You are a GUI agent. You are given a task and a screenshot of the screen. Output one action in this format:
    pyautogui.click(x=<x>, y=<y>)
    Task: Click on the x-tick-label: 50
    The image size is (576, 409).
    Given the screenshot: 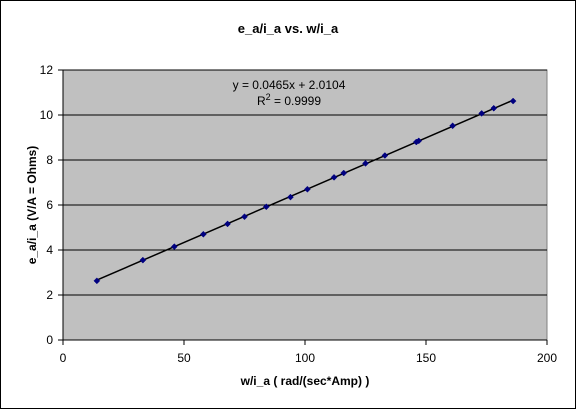 What is the action you would take?
    pyautogui.click(x=184, y=358)
    